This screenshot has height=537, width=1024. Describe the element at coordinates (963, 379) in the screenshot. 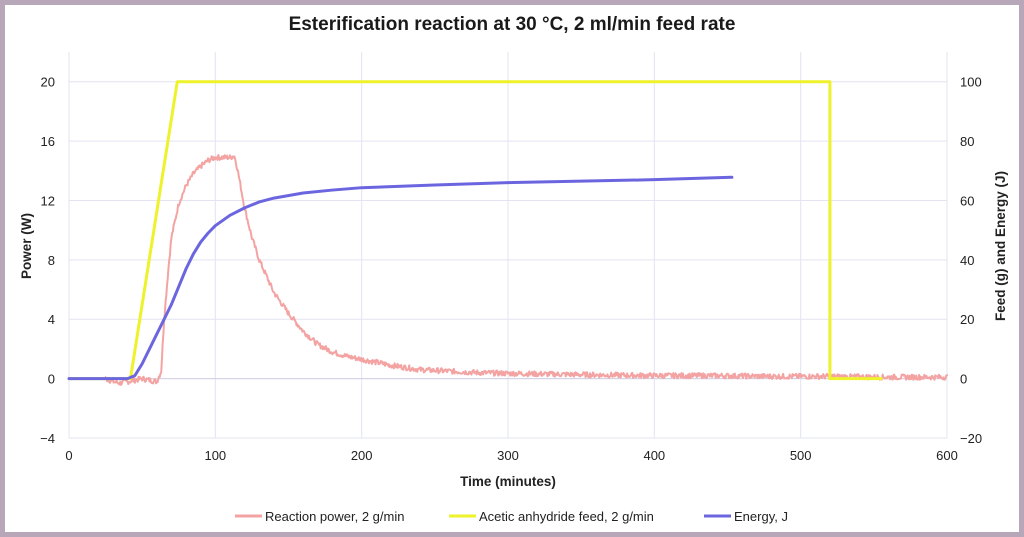

I see `y-right-tick-label-0: 0` at that location.